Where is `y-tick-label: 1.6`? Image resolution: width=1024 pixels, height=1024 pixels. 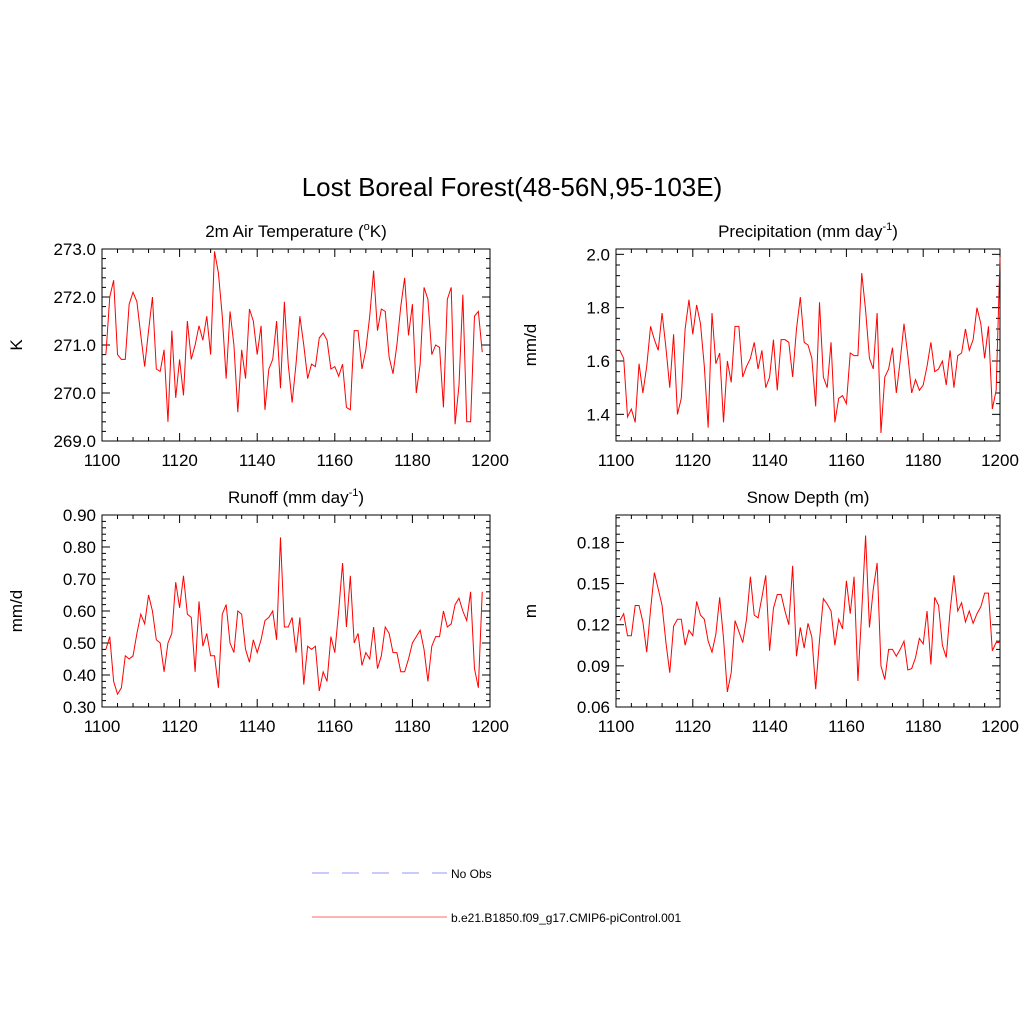 y-tick-label: 1.6 is located at coordinates (598, 361).